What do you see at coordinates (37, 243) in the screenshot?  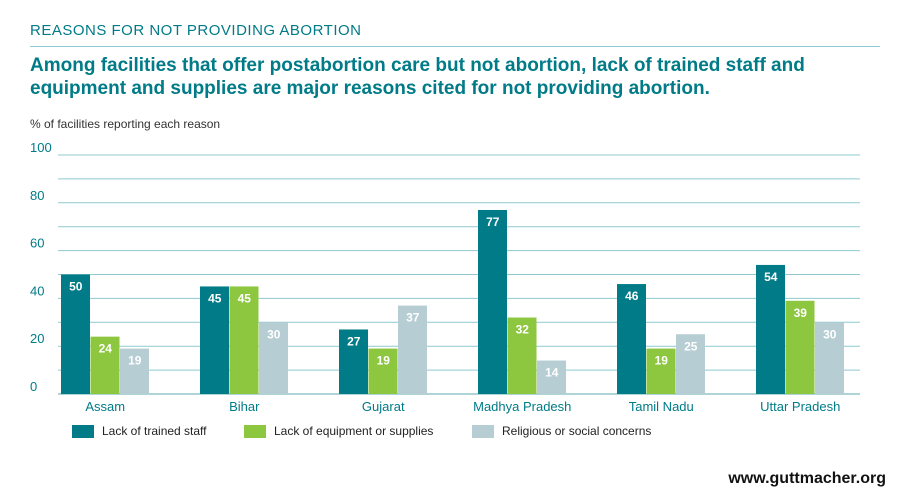 I see `y-tick-label: 60` at bounding box center [37, 243].